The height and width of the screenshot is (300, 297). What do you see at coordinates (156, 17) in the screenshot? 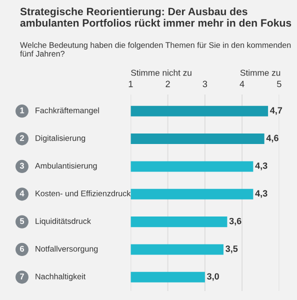
I see `chart-title: Strategische Reorientierung: Der Ausbau des ambulanten Portfolios rückt immer mehr in den Fokus` at bounding box center [156, 17].